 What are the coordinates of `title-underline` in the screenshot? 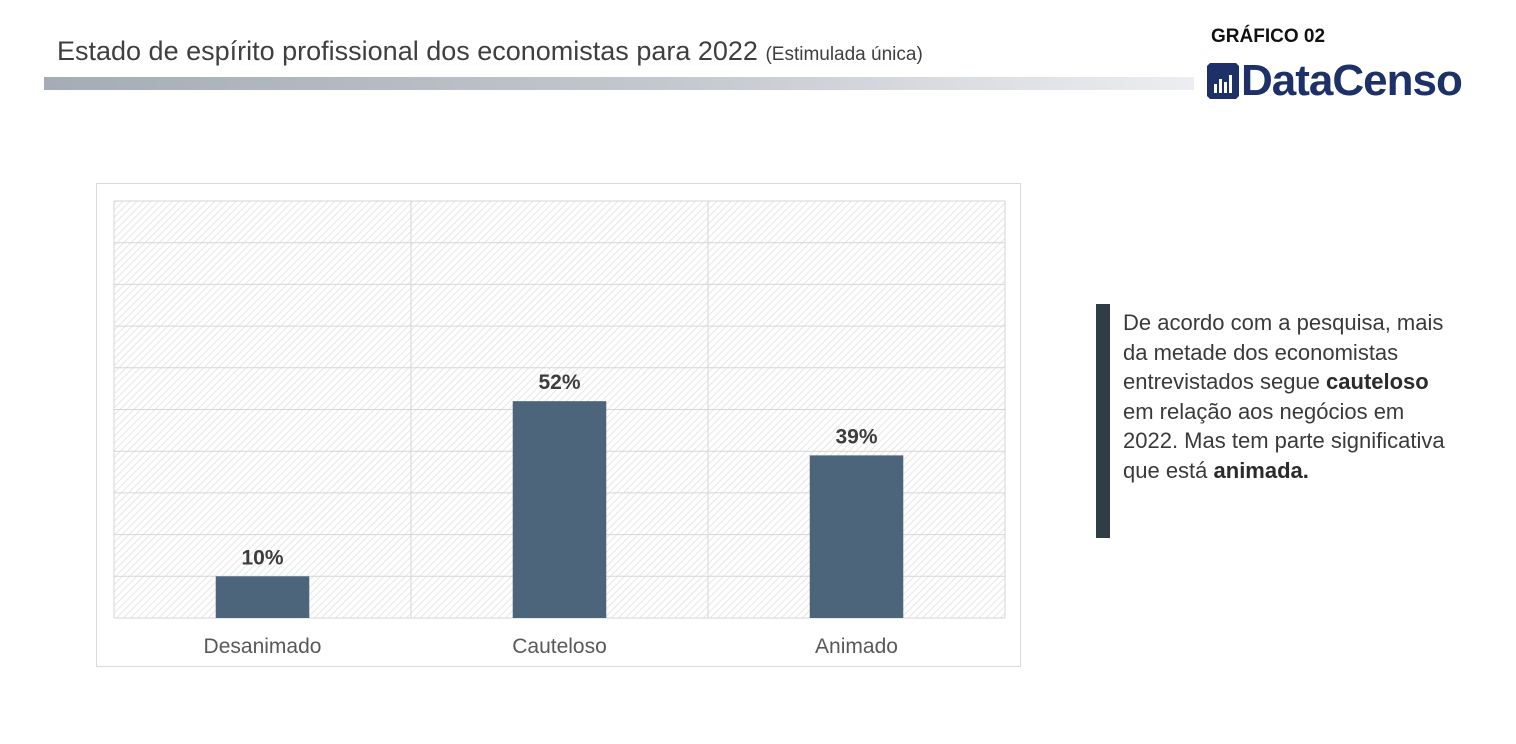 It's located at (619, 83).